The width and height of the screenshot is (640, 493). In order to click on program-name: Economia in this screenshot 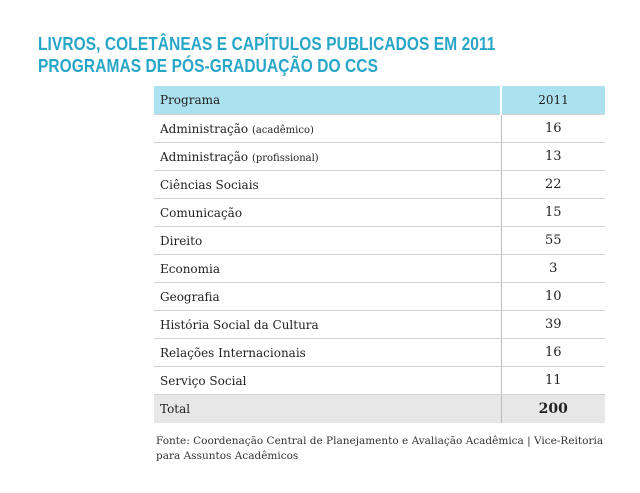, I will do `click(190, 268)`.